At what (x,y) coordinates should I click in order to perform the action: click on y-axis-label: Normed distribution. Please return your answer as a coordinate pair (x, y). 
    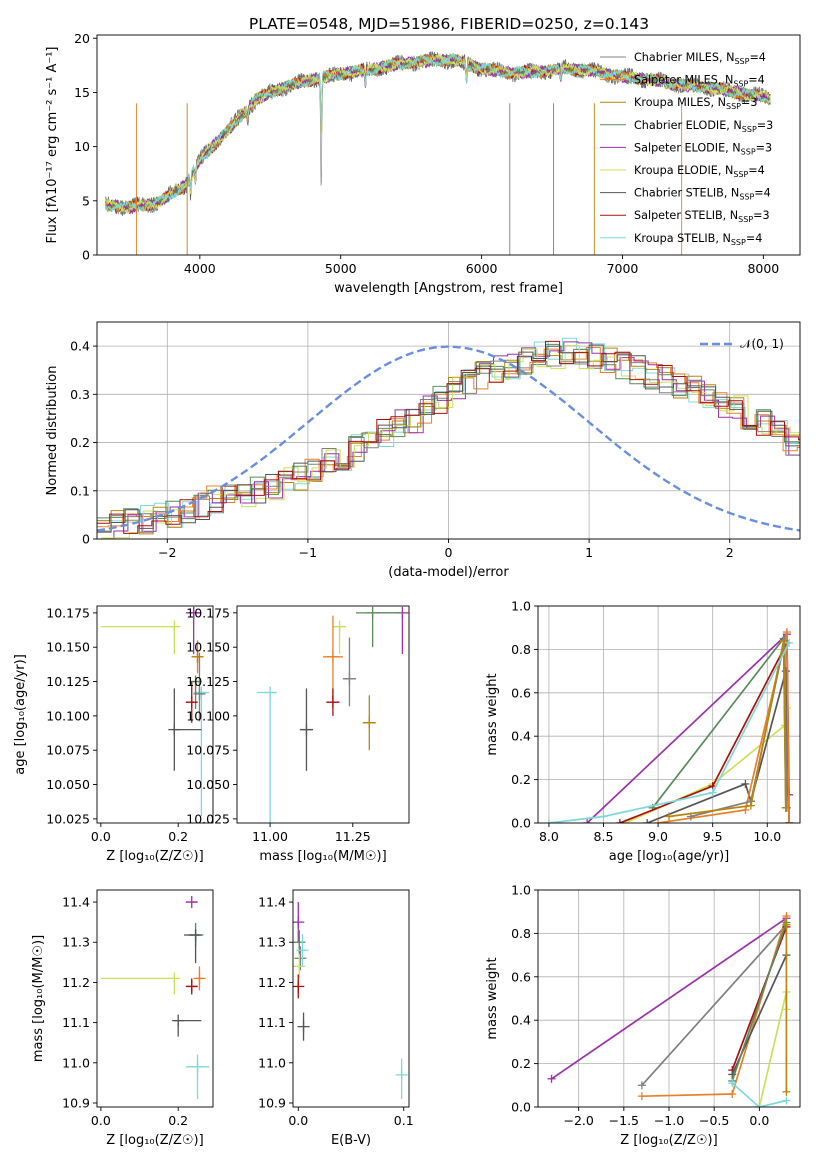
    Looking at the image, I should click on (52, 431).